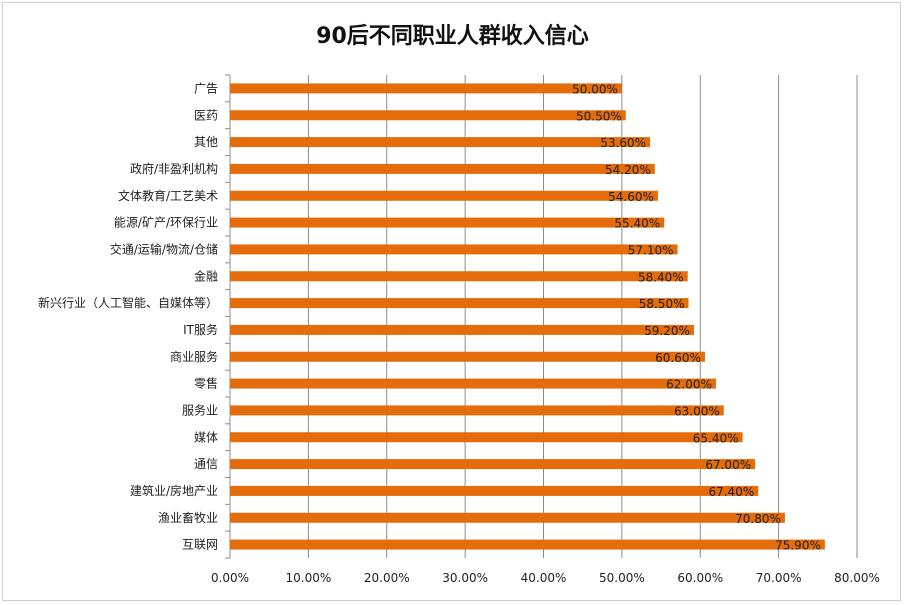 The height and width of the screenshot is (605, 905). What do you see at coordinates (174, 168) in the screenshot?
I see `category-label: 政府/非盈利机构` at bounding box center [174, 168].